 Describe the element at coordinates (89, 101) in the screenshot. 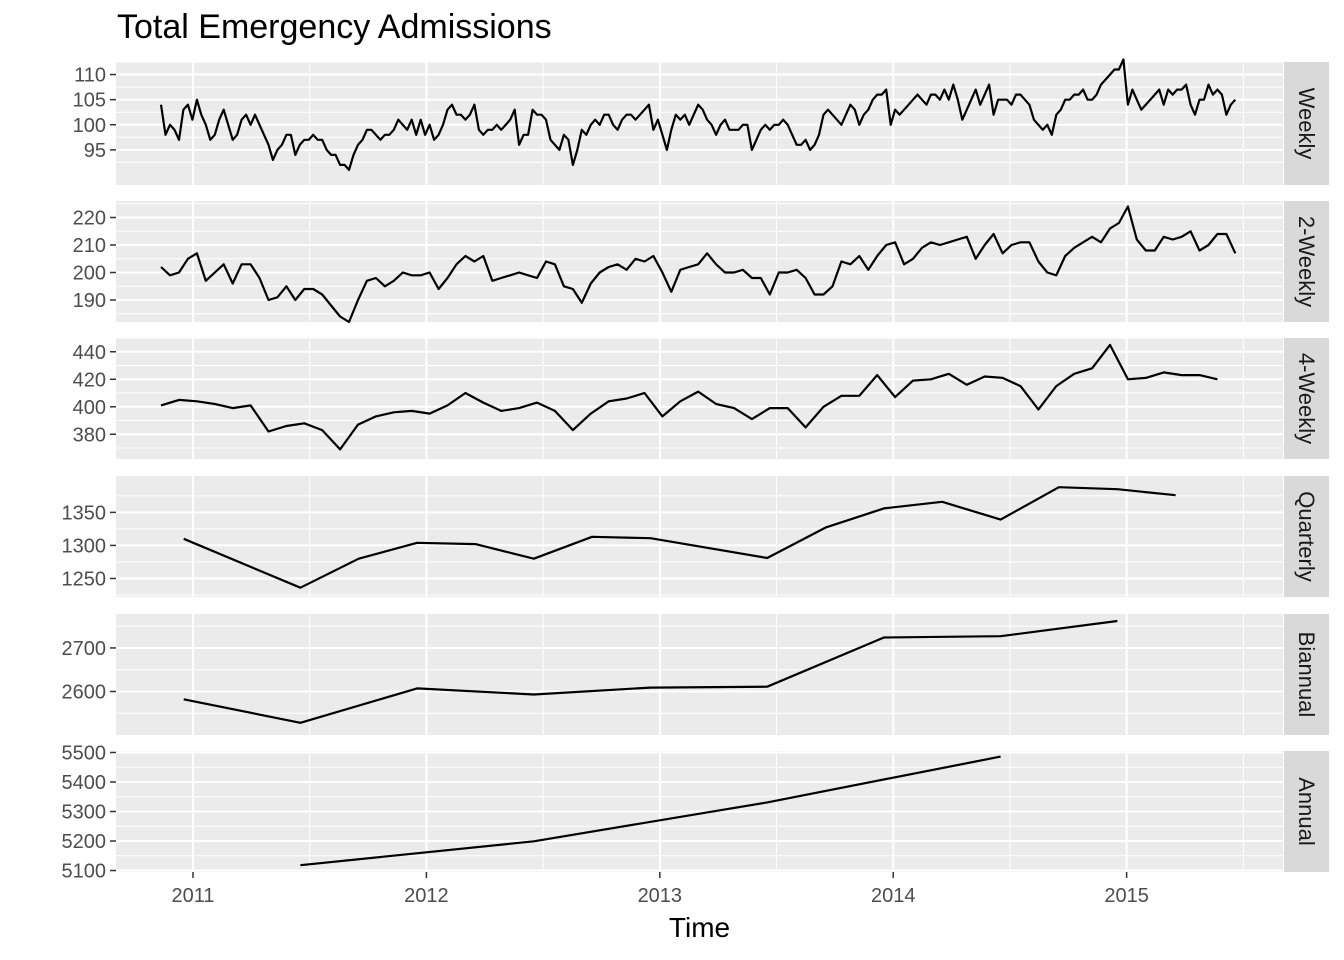

I see `y-tick-label-weekly: 105` at that location.